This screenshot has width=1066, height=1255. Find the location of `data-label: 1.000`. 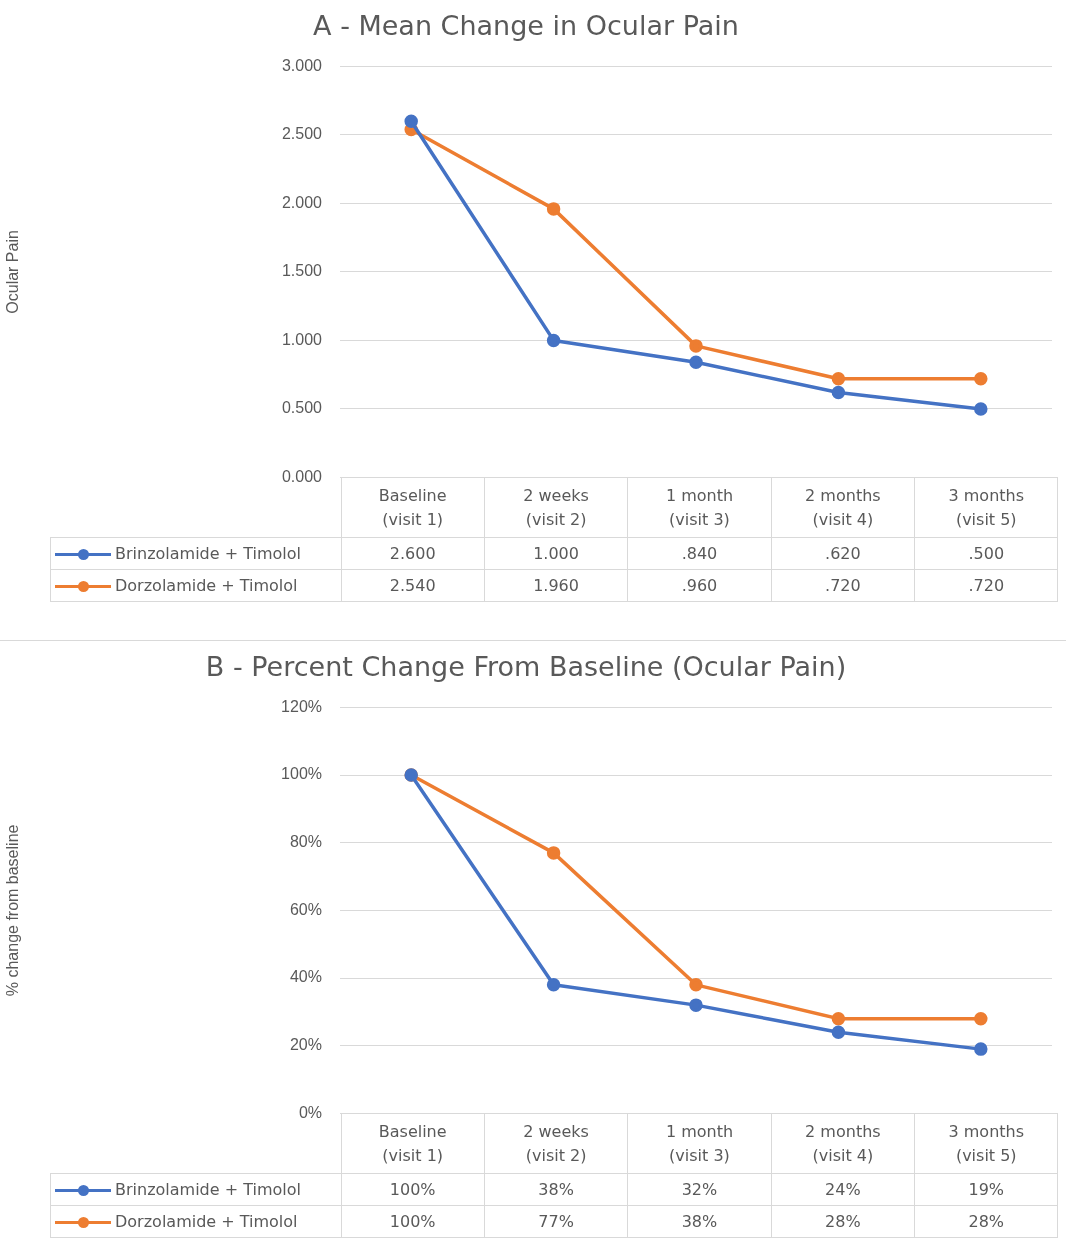

data-label: 1.000 is located at coordinates (556, 553).